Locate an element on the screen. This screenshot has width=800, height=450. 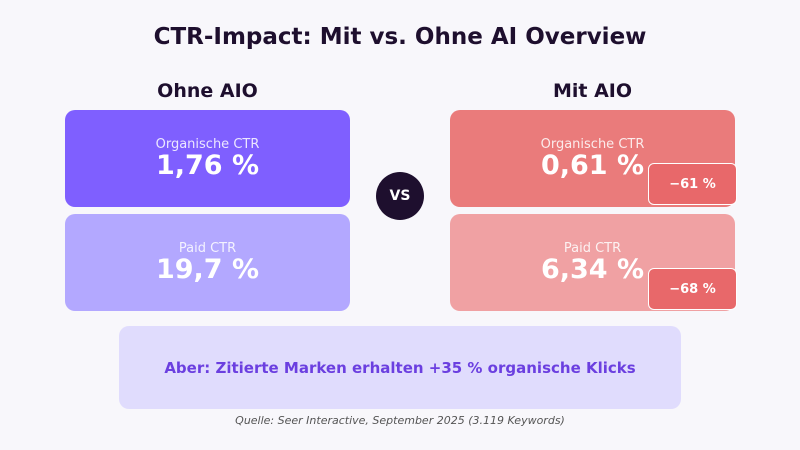
change-badge: −68 % is located at coordinates (692, 289).